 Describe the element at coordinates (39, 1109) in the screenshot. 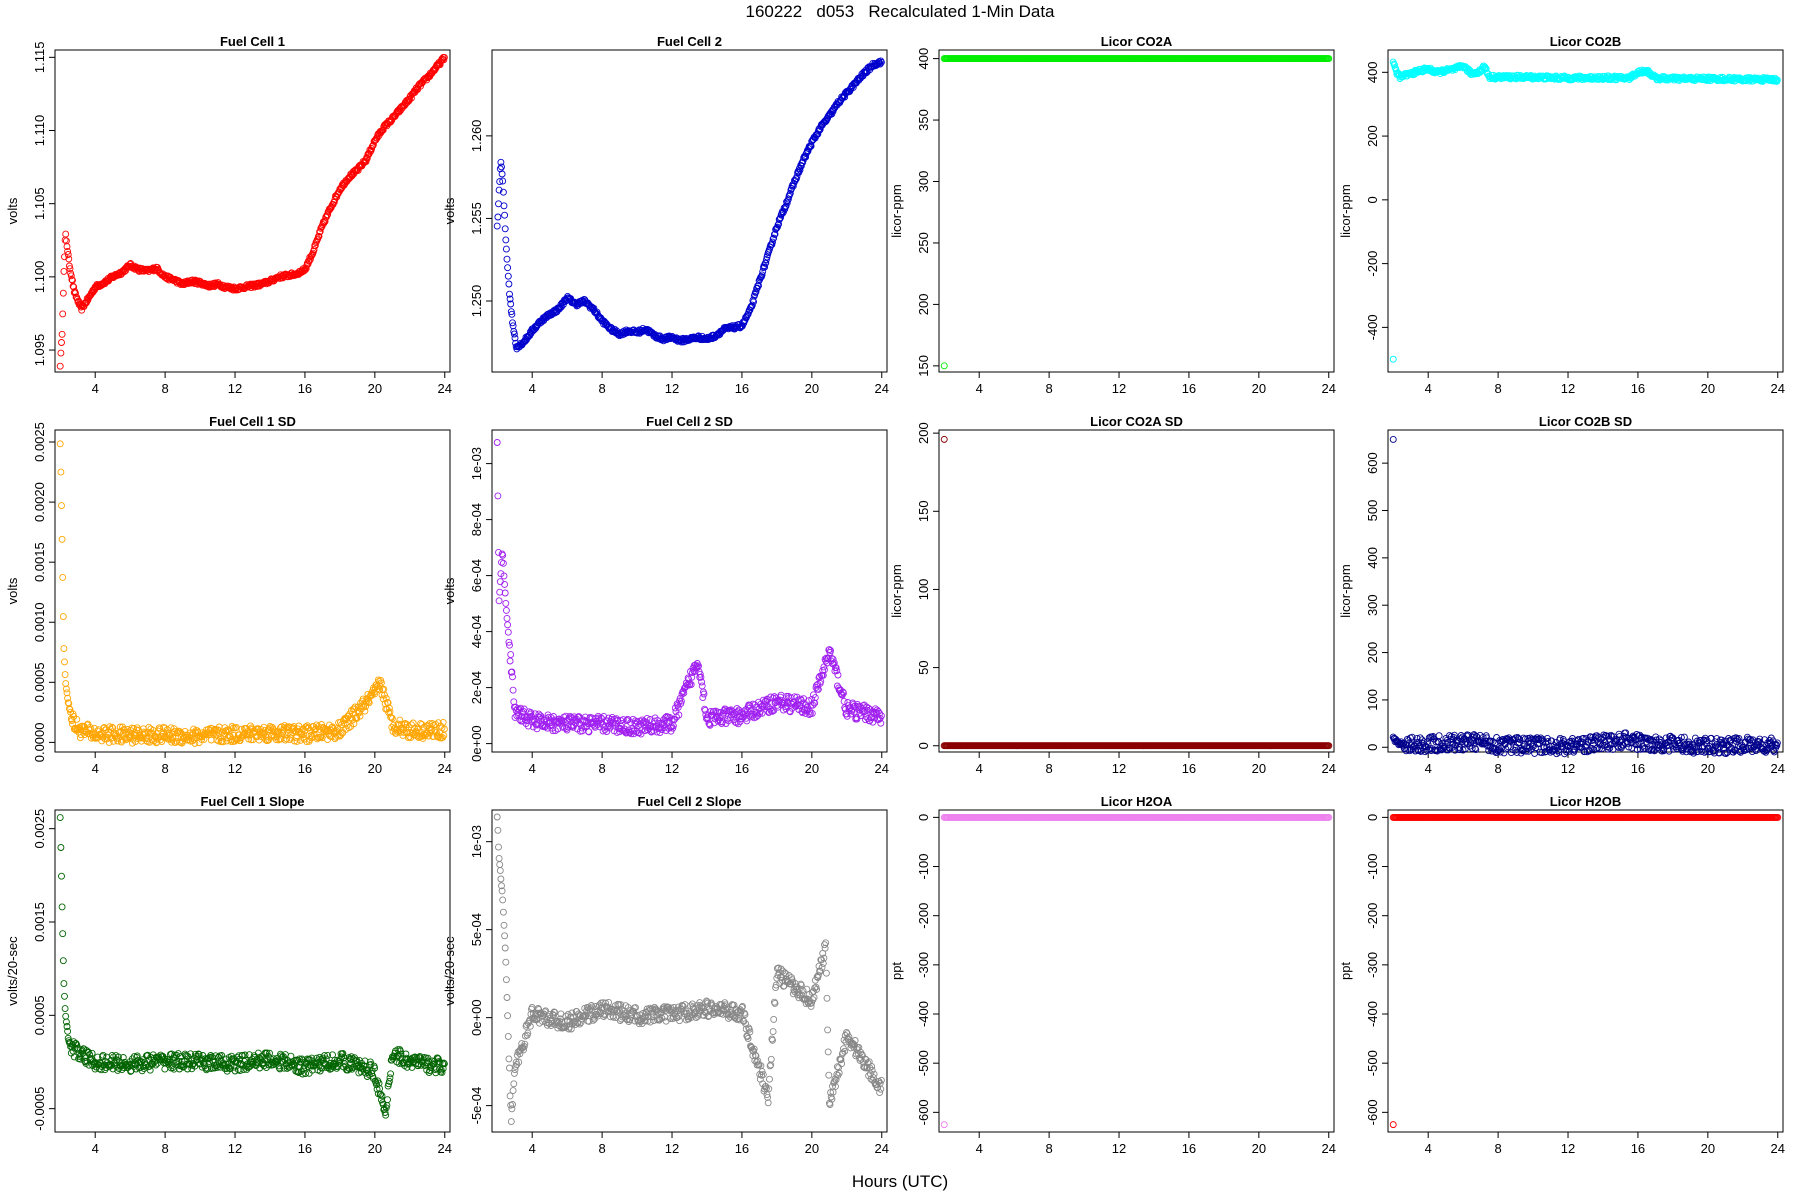

I see `y-tick-label: -0.0005` at that location.